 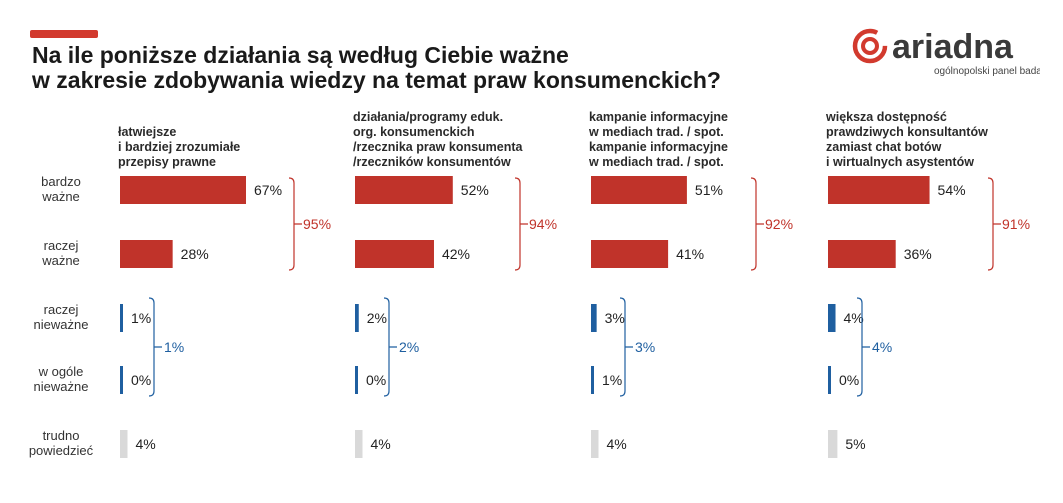 I want to click on important-total-label: 95%, so click(x=317, y=224).